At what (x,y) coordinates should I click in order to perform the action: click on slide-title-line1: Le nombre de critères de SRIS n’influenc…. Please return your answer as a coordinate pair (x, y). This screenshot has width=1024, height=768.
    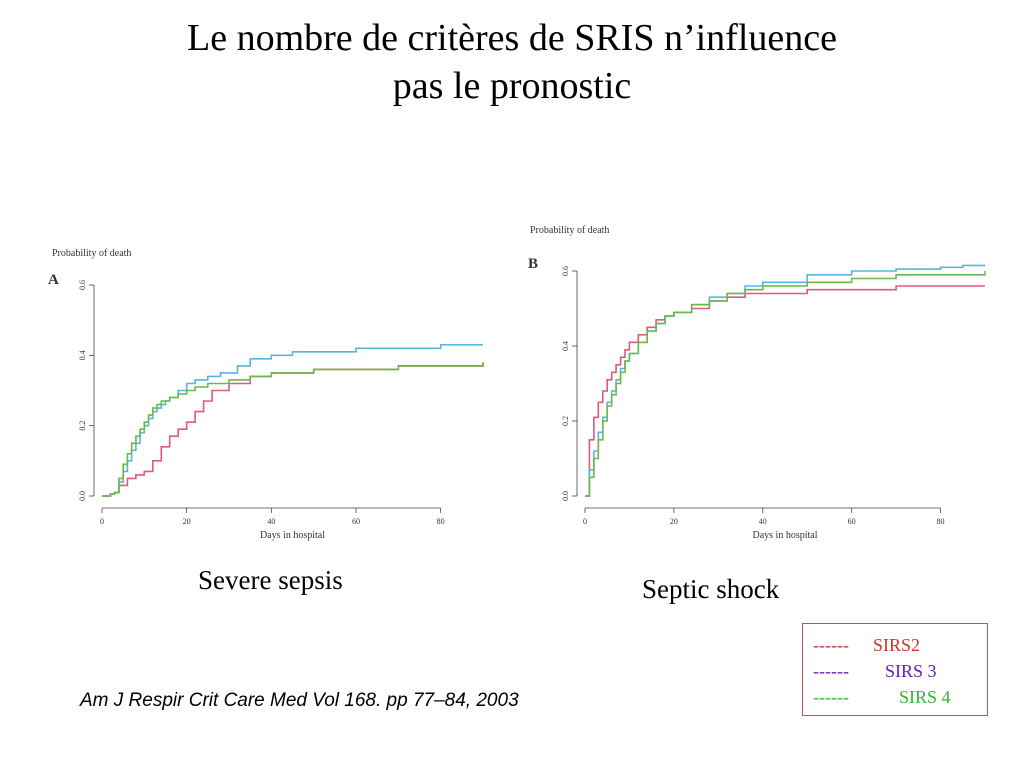
    Looking at the image, I should click on (512, 38).